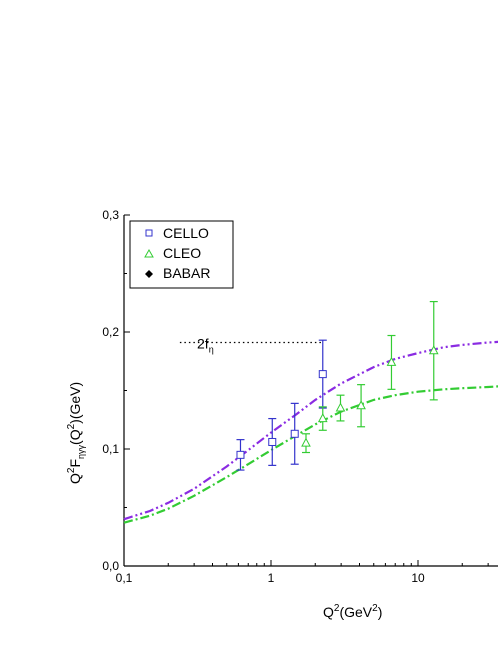 Image resolution: width=498 pixels, height=645 pixels. I want to click on legend-marker-cleo, so click(149, 253).